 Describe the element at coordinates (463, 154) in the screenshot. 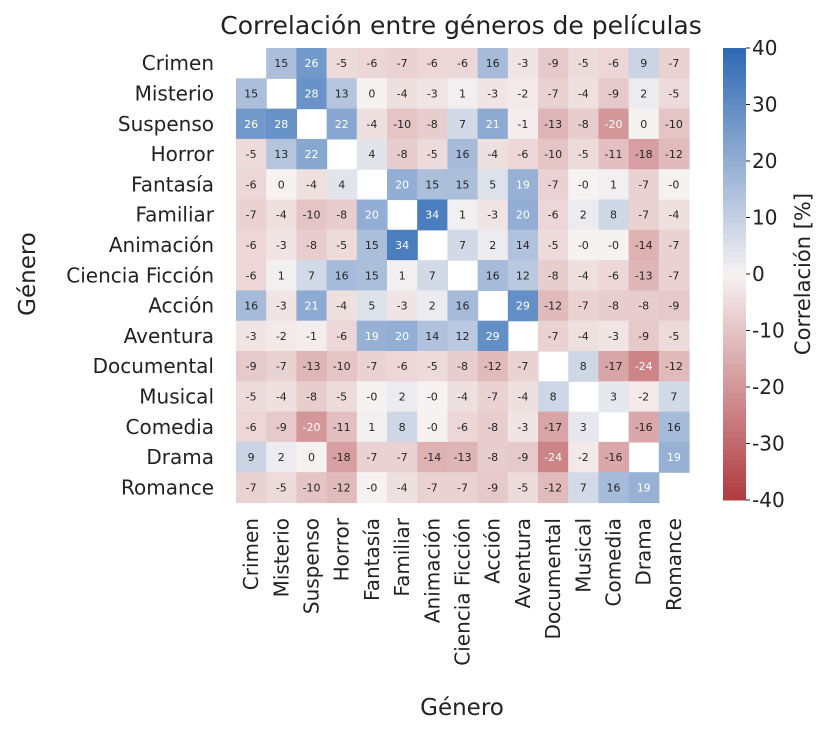

I see `cell-value-label: 16` at that location.